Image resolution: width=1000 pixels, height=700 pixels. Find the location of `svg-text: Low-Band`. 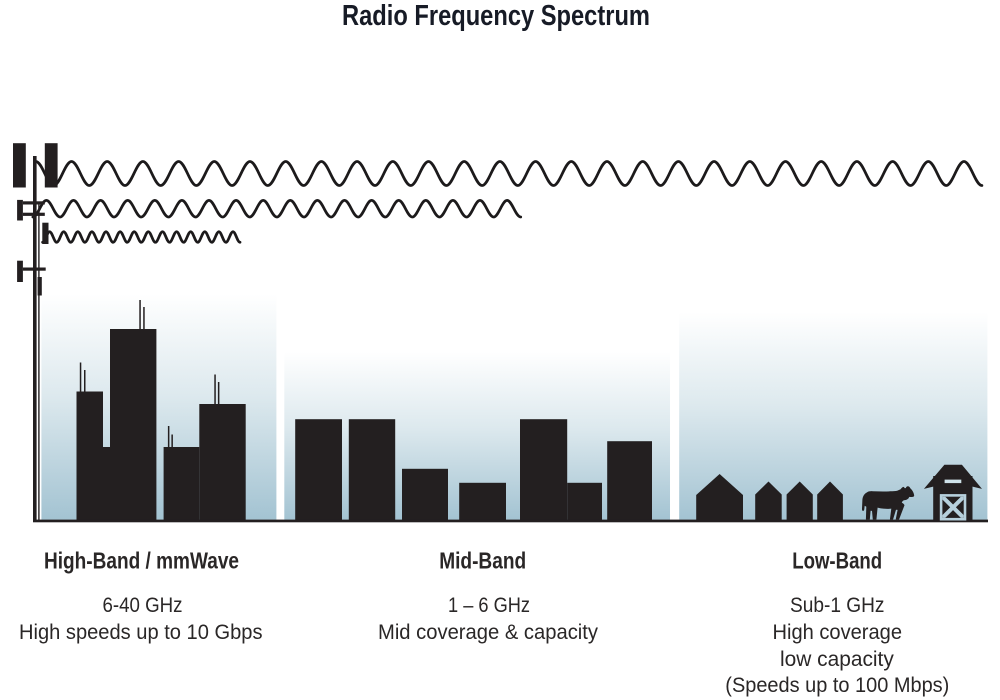

svg-text: Low-Band is located at coordinates (837, 561).